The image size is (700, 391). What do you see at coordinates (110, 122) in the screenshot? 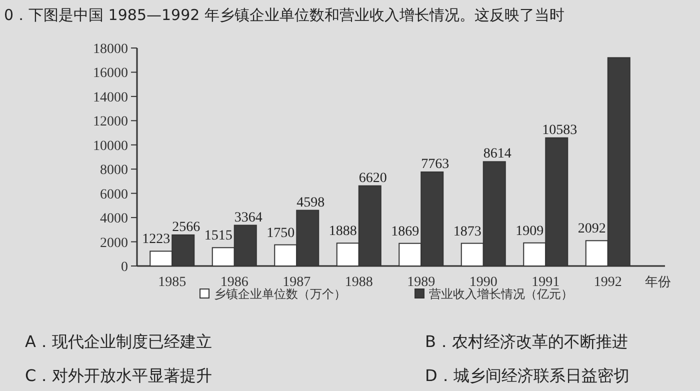
I see `y-tick-label: 12000` at bounding box center [110, 122].